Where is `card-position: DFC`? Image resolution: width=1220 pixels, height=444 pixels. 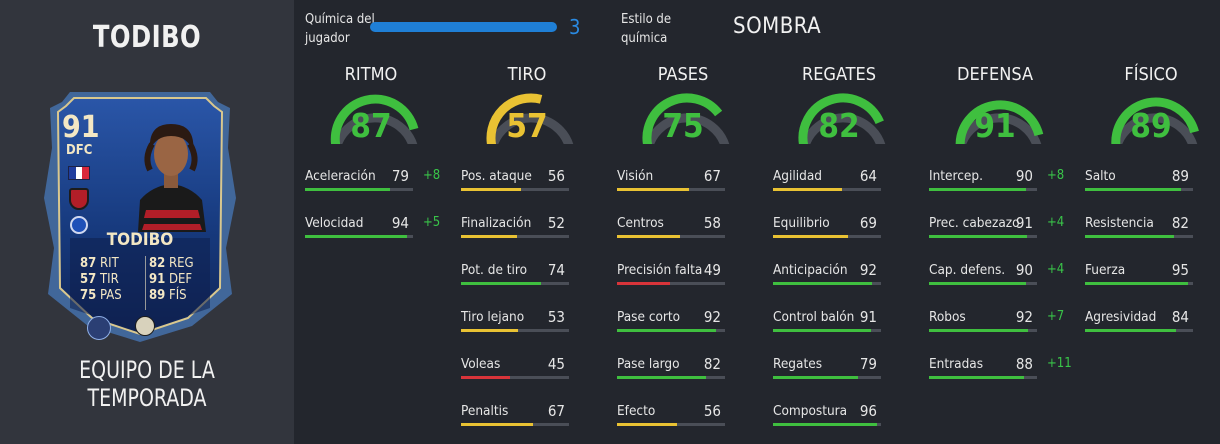 card-position: DFC is located at coordinates (79, 150).